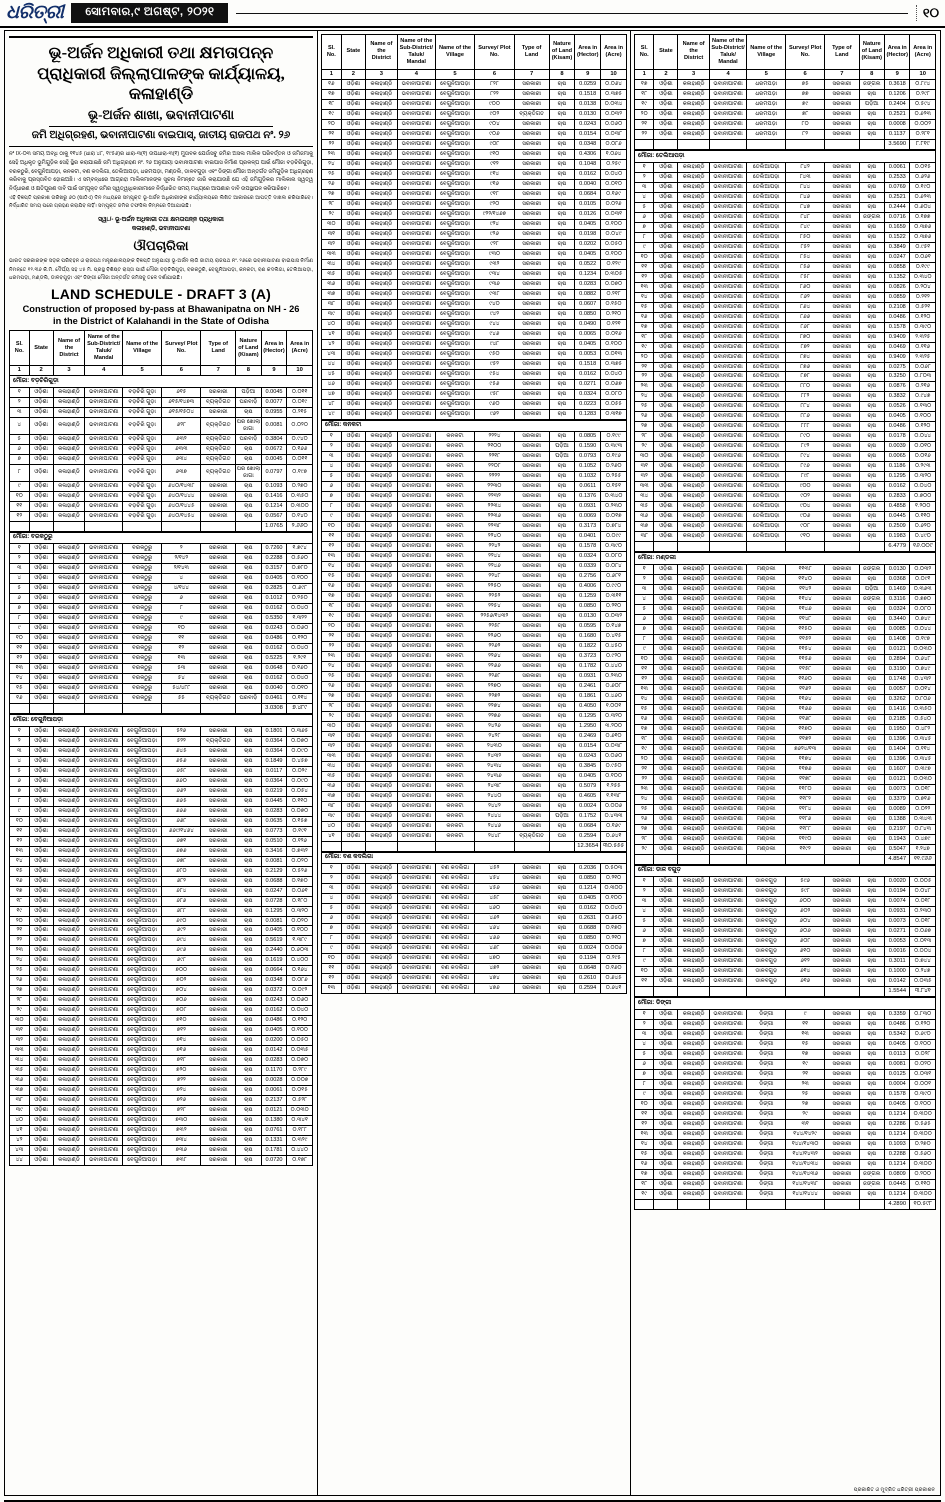  Describe the element at coordinates (805, 1014) in the screenshot. I see `cell-plot: ୯` at that location.